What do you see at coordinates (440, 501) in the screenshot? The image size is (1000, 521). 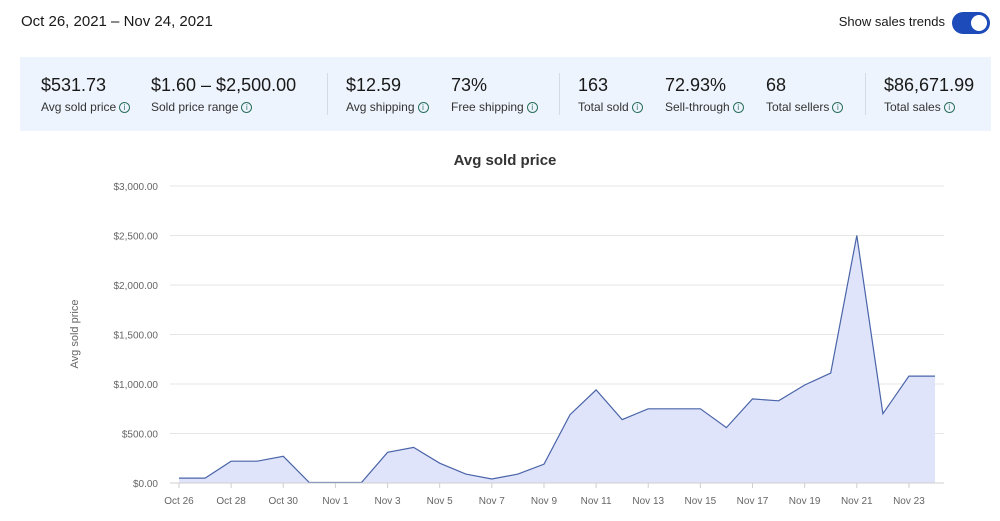 I see `x-tick-label: Nov 5` at bounding box center [440, 501].